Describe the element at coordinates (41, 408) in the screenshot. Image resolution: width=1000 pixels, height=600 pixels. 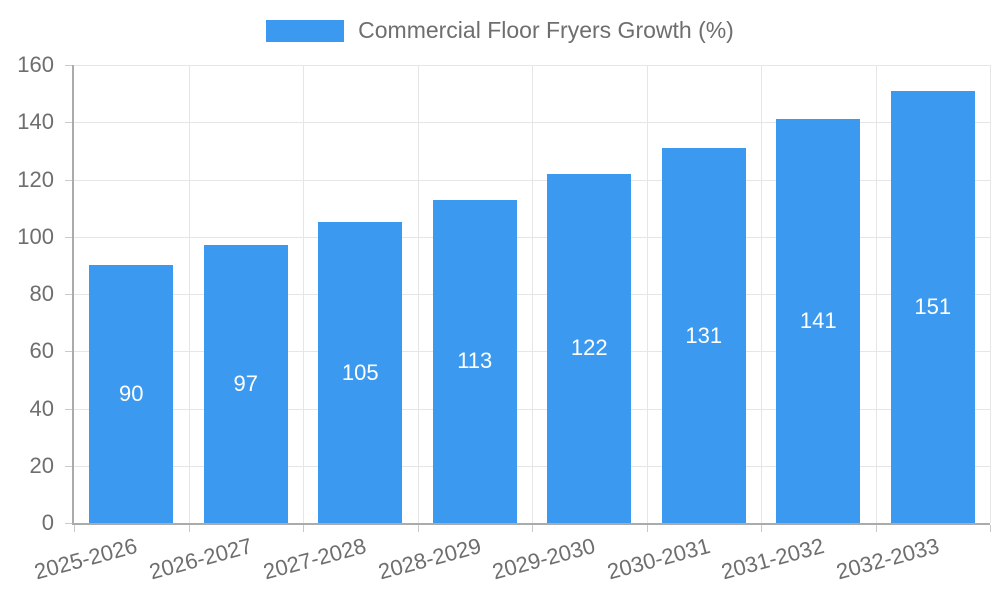
I see `y-tick-label: 40` at that location.